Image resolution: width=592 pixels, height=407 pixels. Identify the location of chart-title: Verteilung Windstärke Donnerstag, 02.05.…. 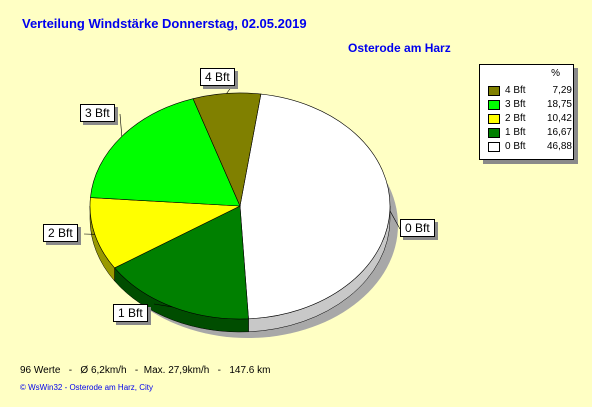
(164, 23).